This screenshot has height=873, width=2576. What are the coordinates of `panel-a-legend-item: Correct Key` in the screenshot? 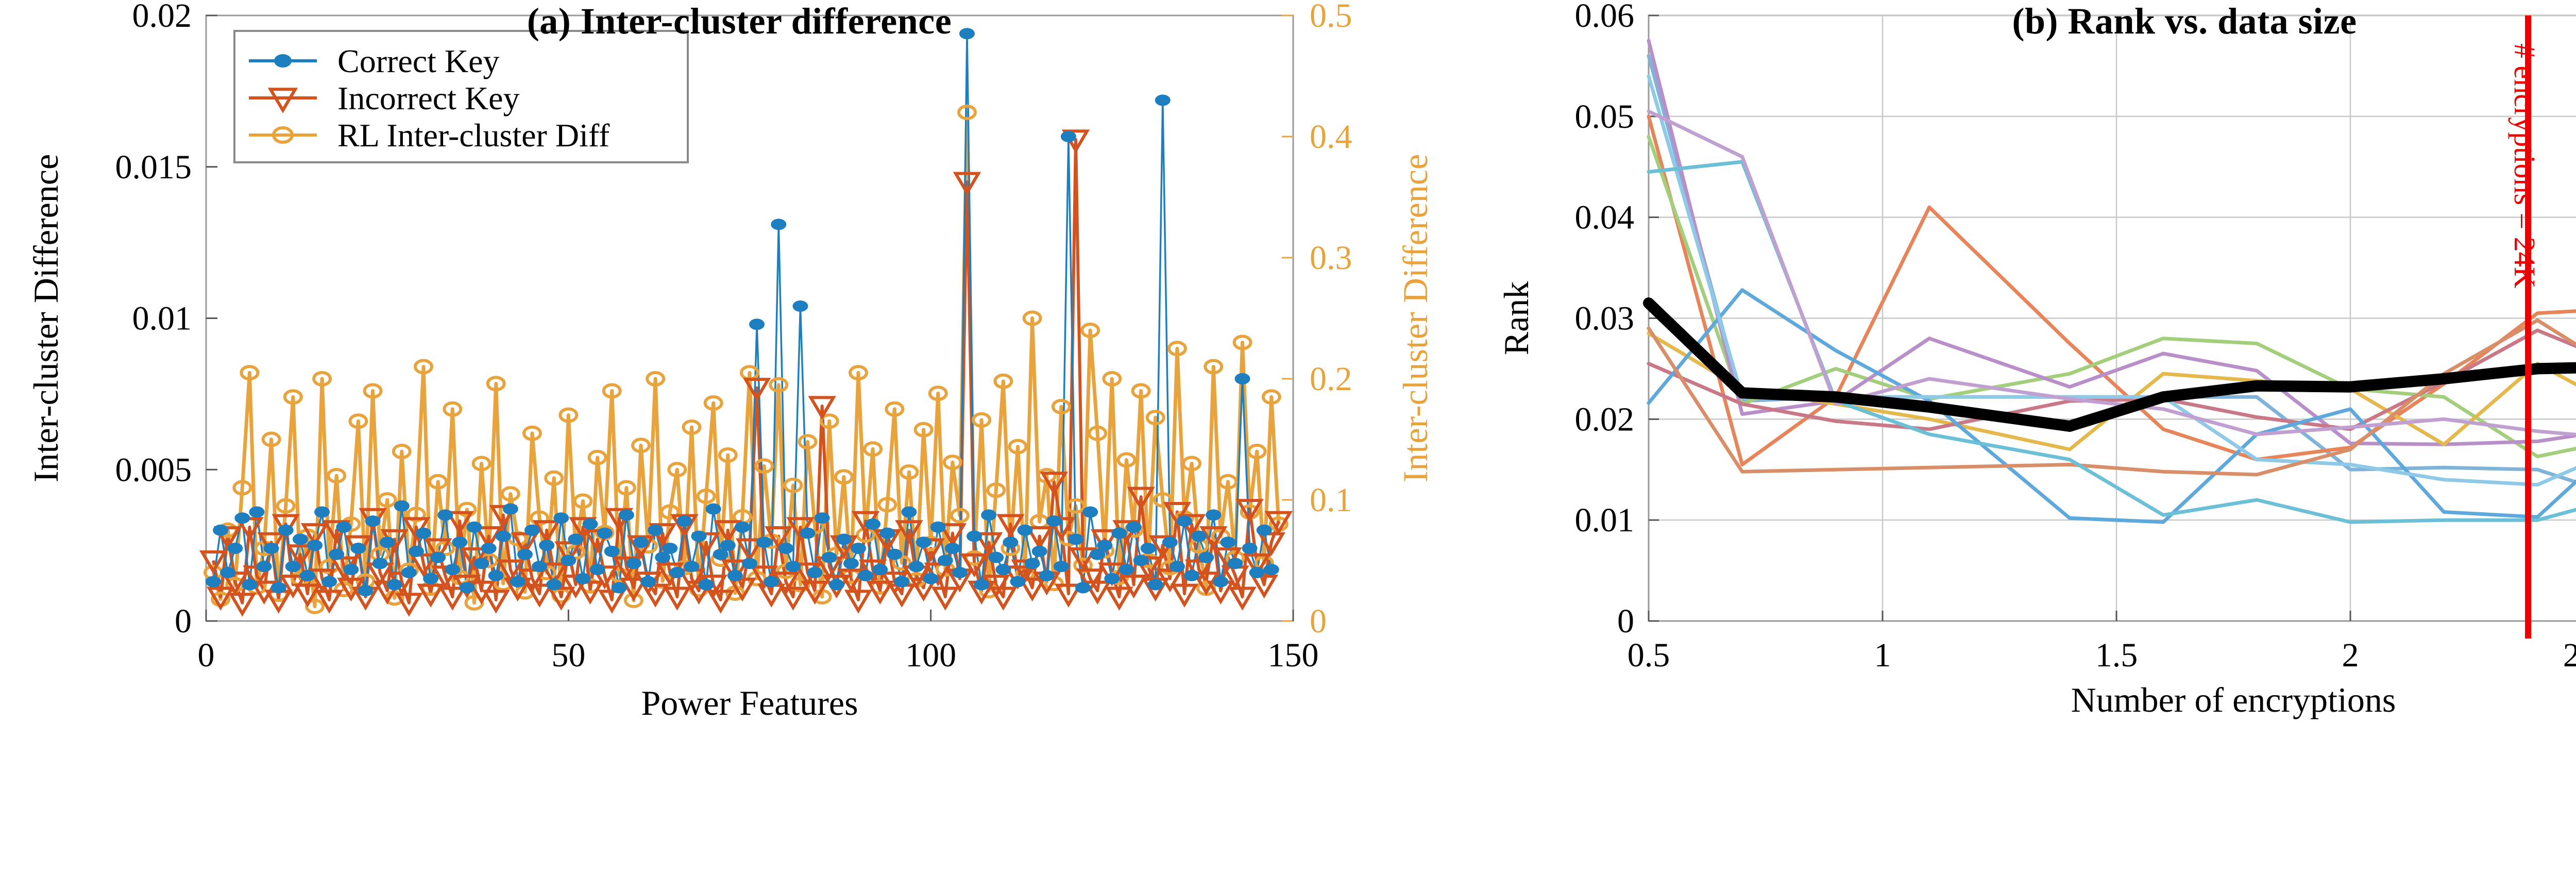 It's located at (374, 61).